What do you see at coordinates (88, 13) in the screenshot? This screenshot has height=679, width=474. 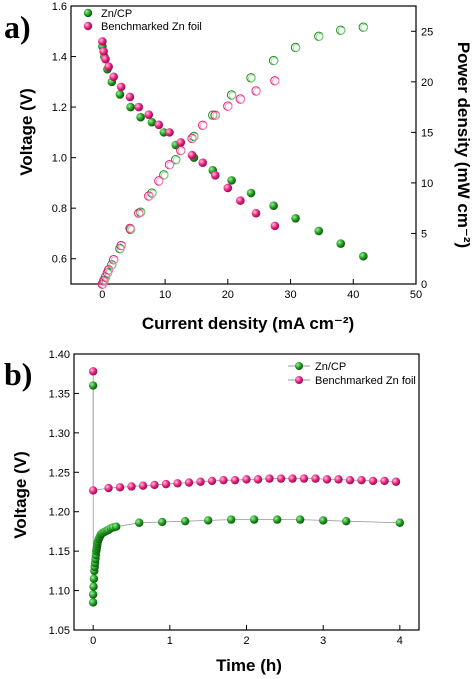 I see `legend-marker-zn-cp` at bounding box center [88, 13].